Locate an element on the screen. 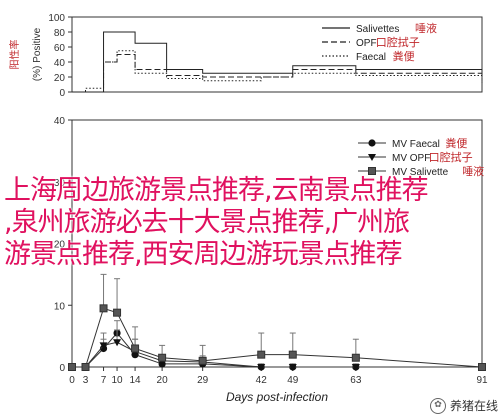  series-line-opf is located at coordinates (277, 73).